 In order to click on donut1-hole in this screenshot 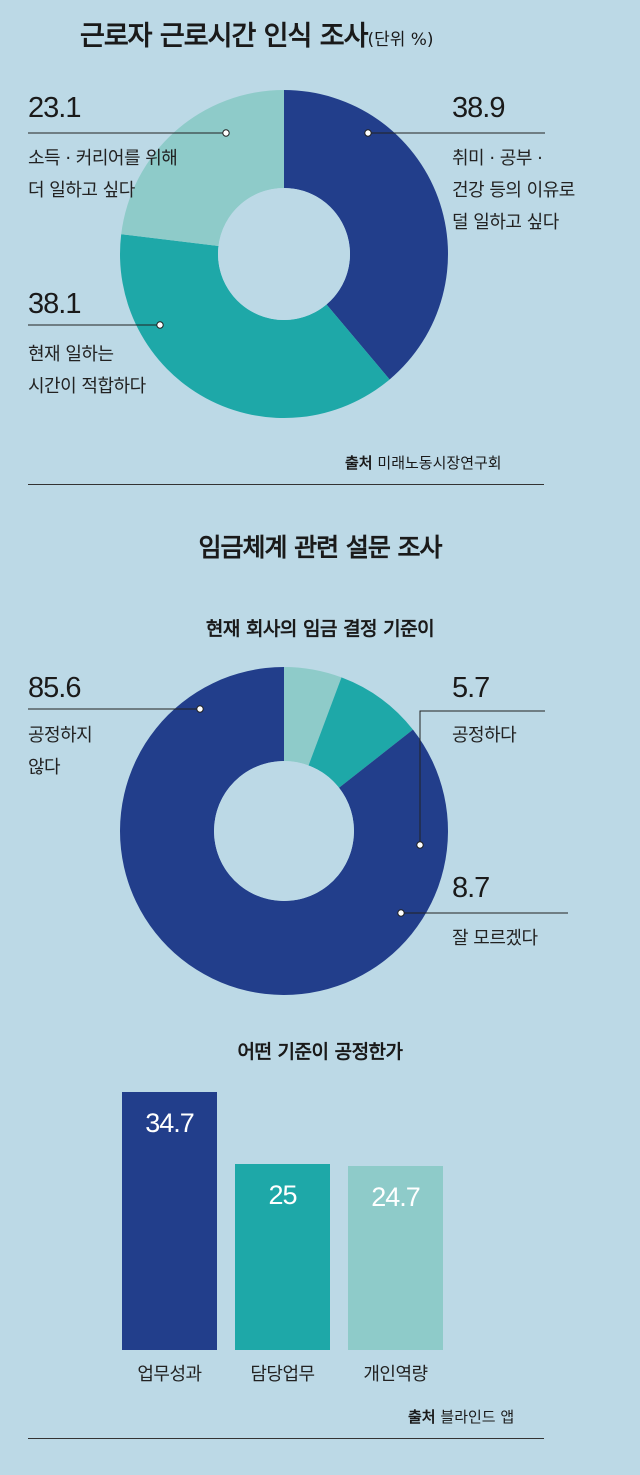, I will do `click(284, 254)`.